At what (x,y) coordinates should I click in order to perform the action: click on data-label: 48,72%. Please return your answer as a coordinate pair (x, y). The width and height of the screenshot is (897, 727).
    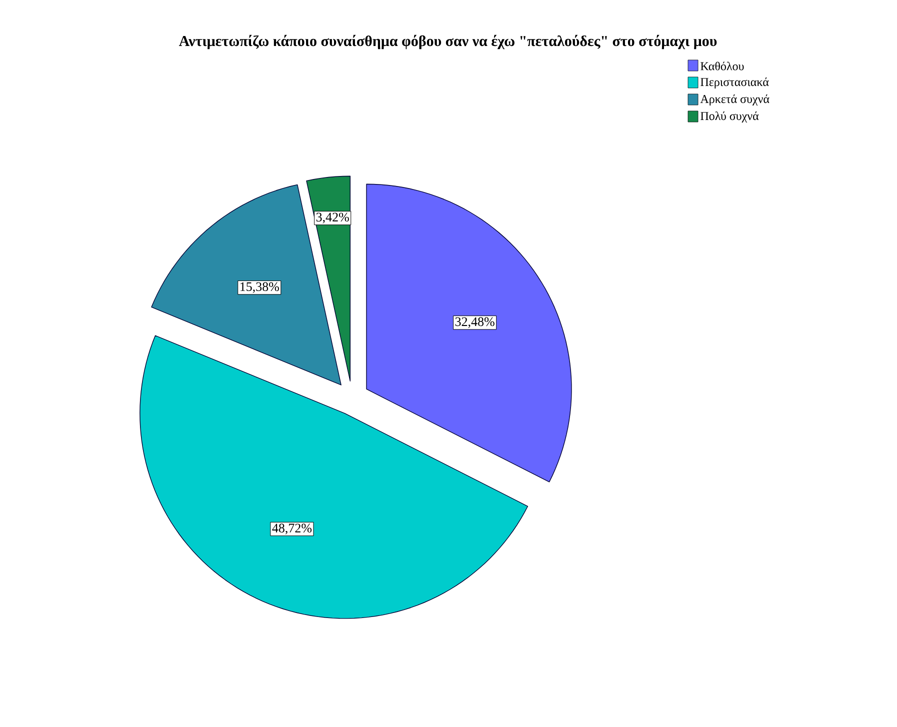
    Looking at the image, I should click on (292, 529).